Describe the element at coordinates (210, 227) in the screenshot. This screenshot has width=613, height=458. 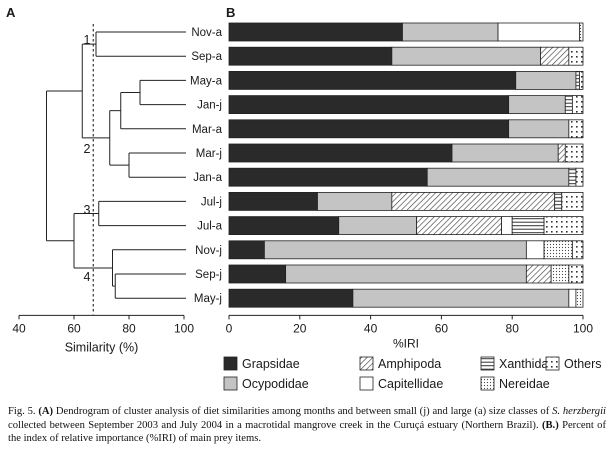
I see `category-label: Jul-a` at that location.